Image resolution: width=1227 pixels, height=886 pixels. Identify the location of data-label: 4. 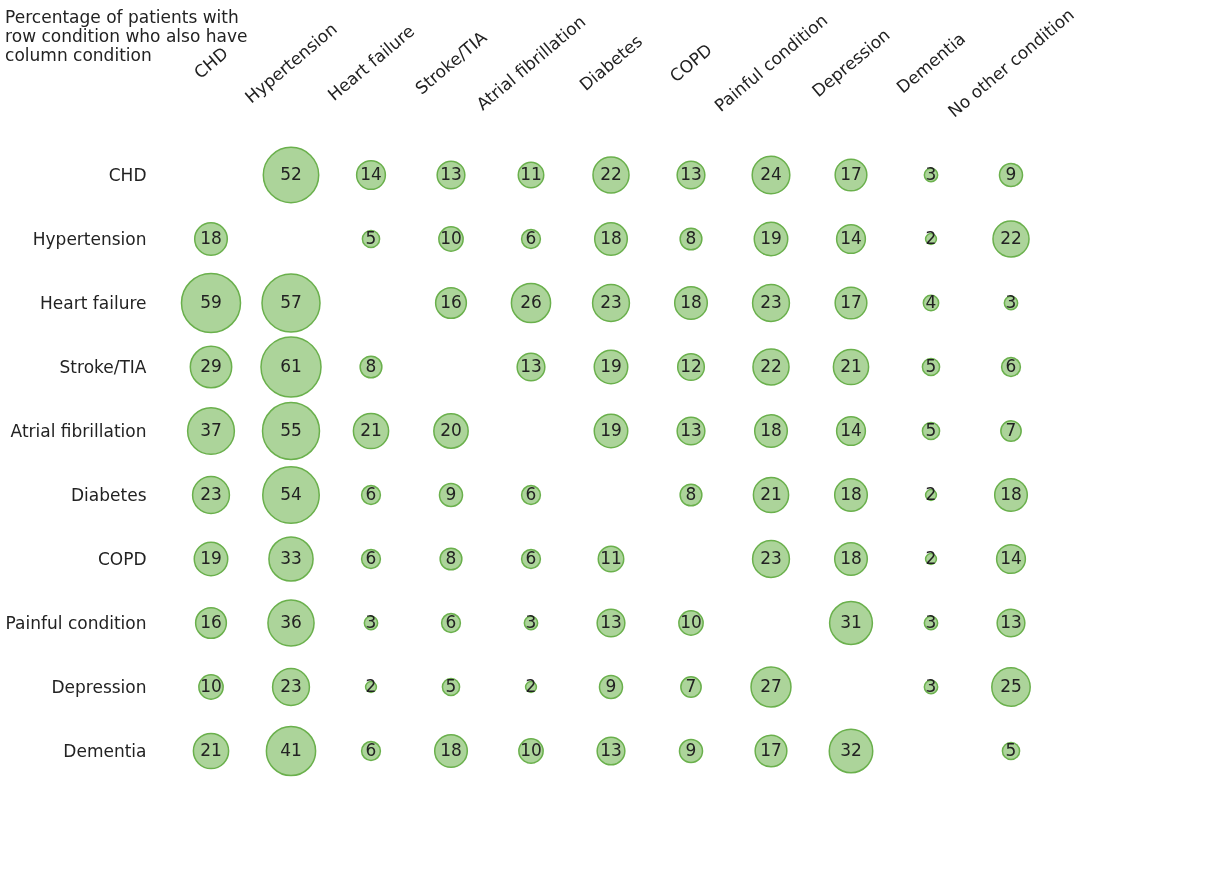
(931, 302).